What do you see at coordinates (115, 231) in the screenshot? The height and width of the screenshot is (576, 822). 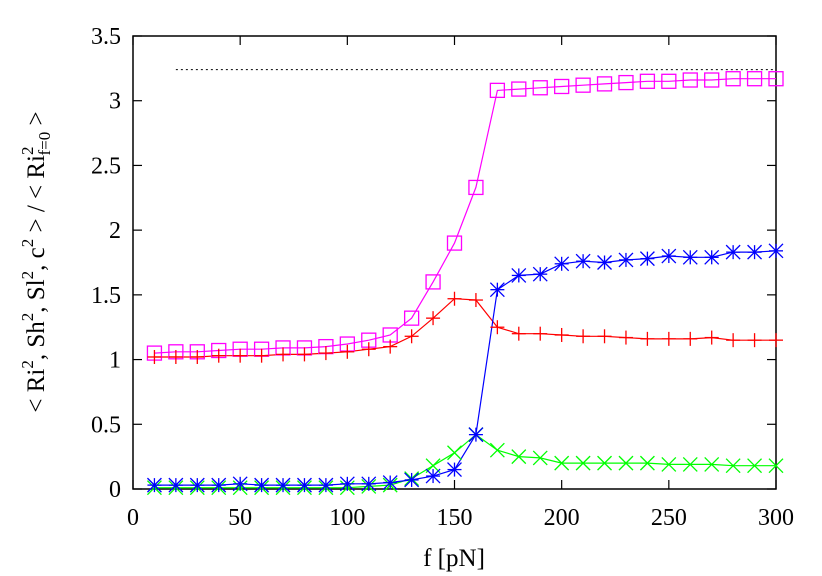 I see `y-tick-label: 2` at bounding box center [115, 231].